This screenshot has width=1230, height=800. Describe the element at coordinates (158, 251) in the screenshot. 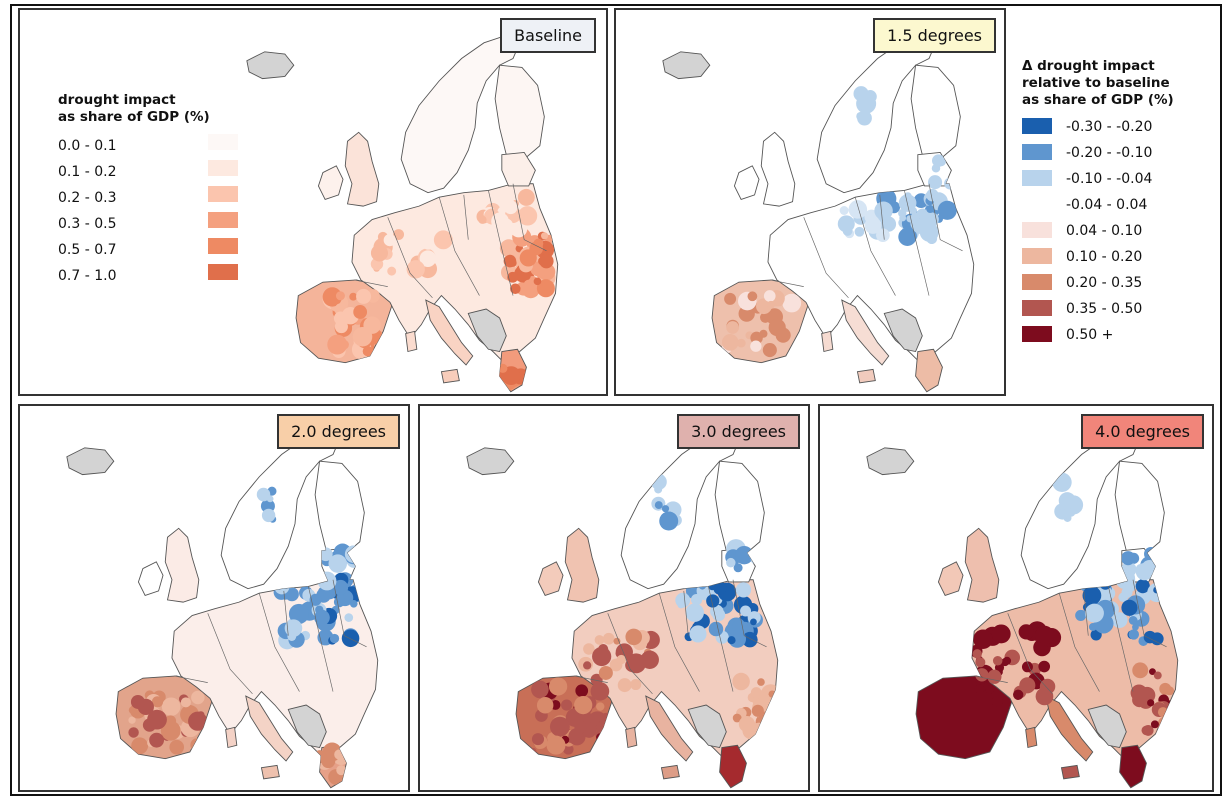

I see `legend-baseline-row: 0.5 - 0.7` at that location.